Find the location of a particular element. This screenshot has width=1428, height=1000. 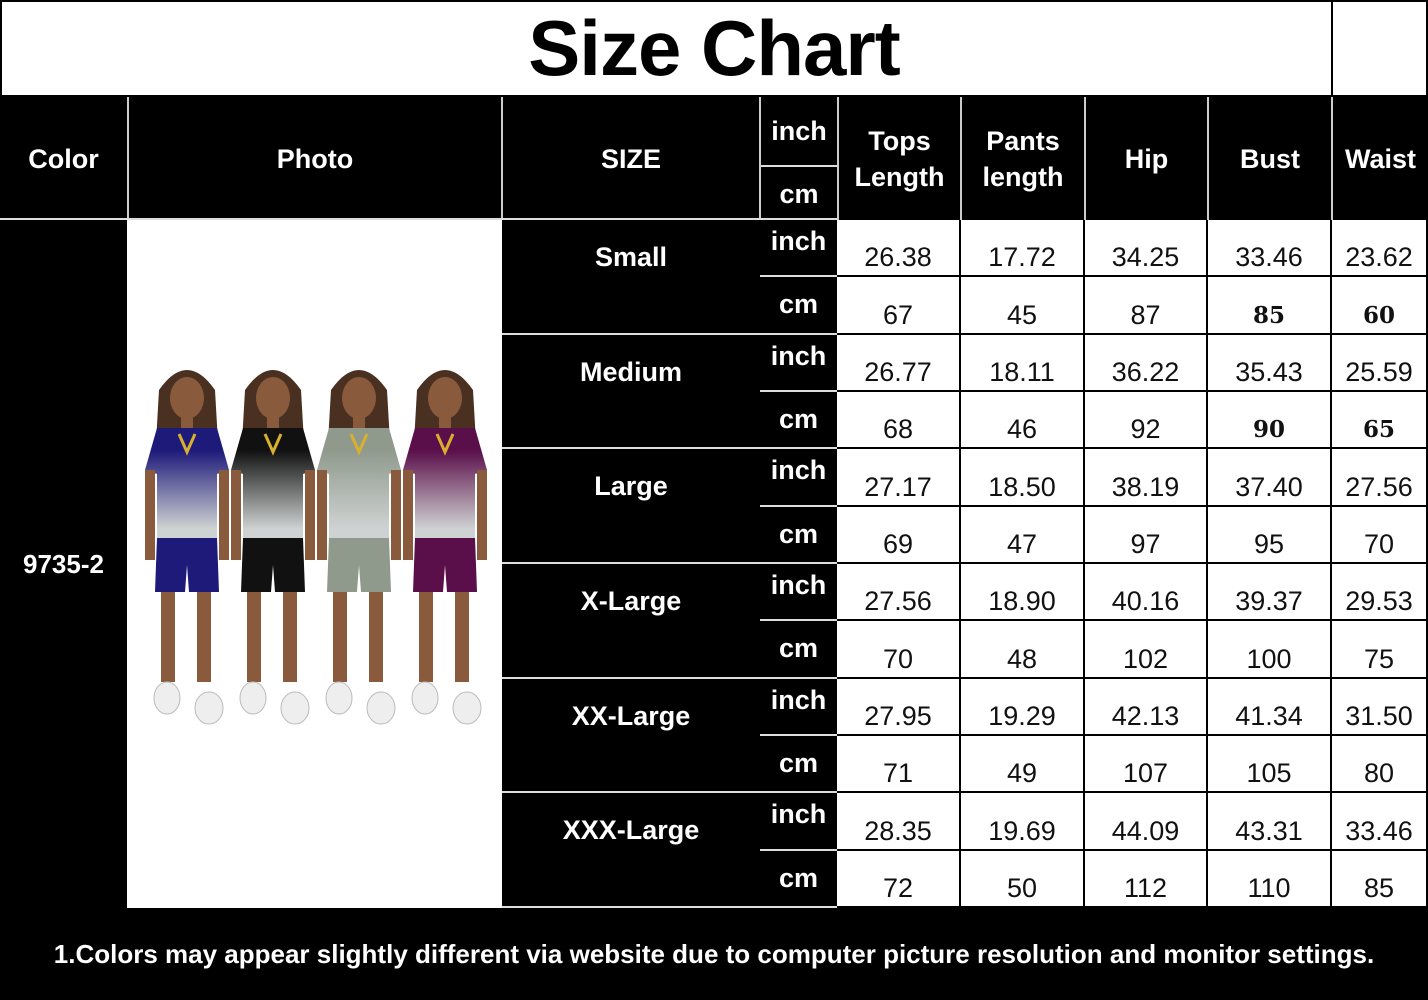

header-tops-length: Tops Length is located at coordinates (899, 158).